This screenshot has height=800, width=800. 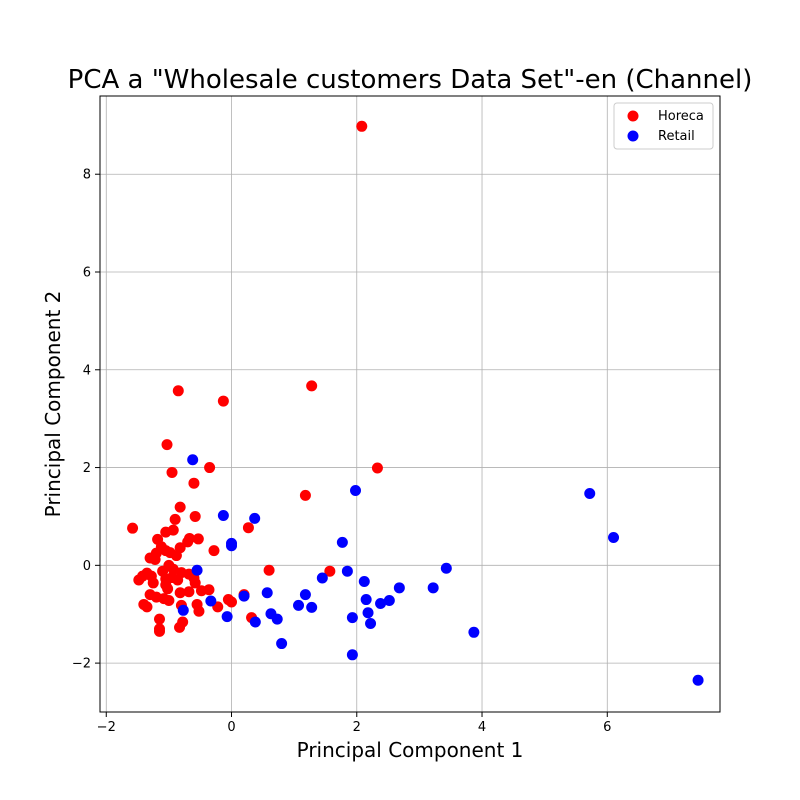 What do you see at coordinates (81, 664) in the screenshot?
I see `y-tick-label: −2` at bounding box center [81, 664].